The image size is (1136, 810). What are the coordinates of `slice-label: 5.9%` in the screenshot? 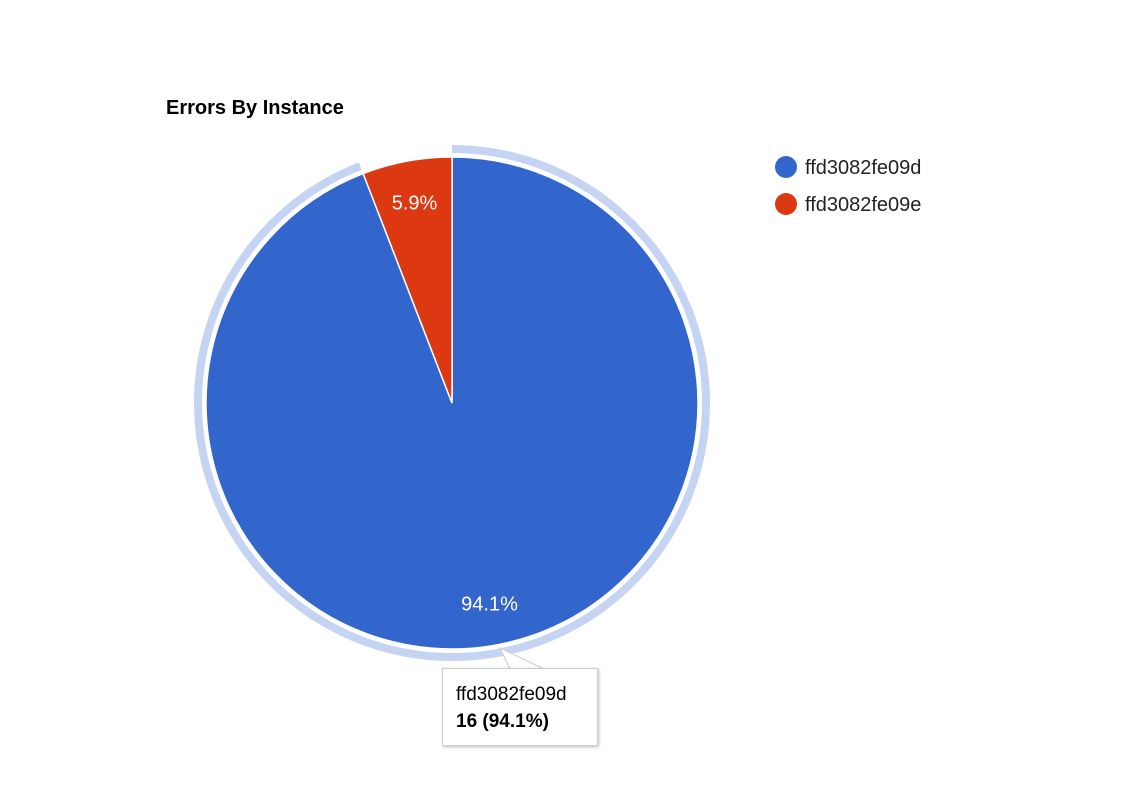 It's located at (415, 203).